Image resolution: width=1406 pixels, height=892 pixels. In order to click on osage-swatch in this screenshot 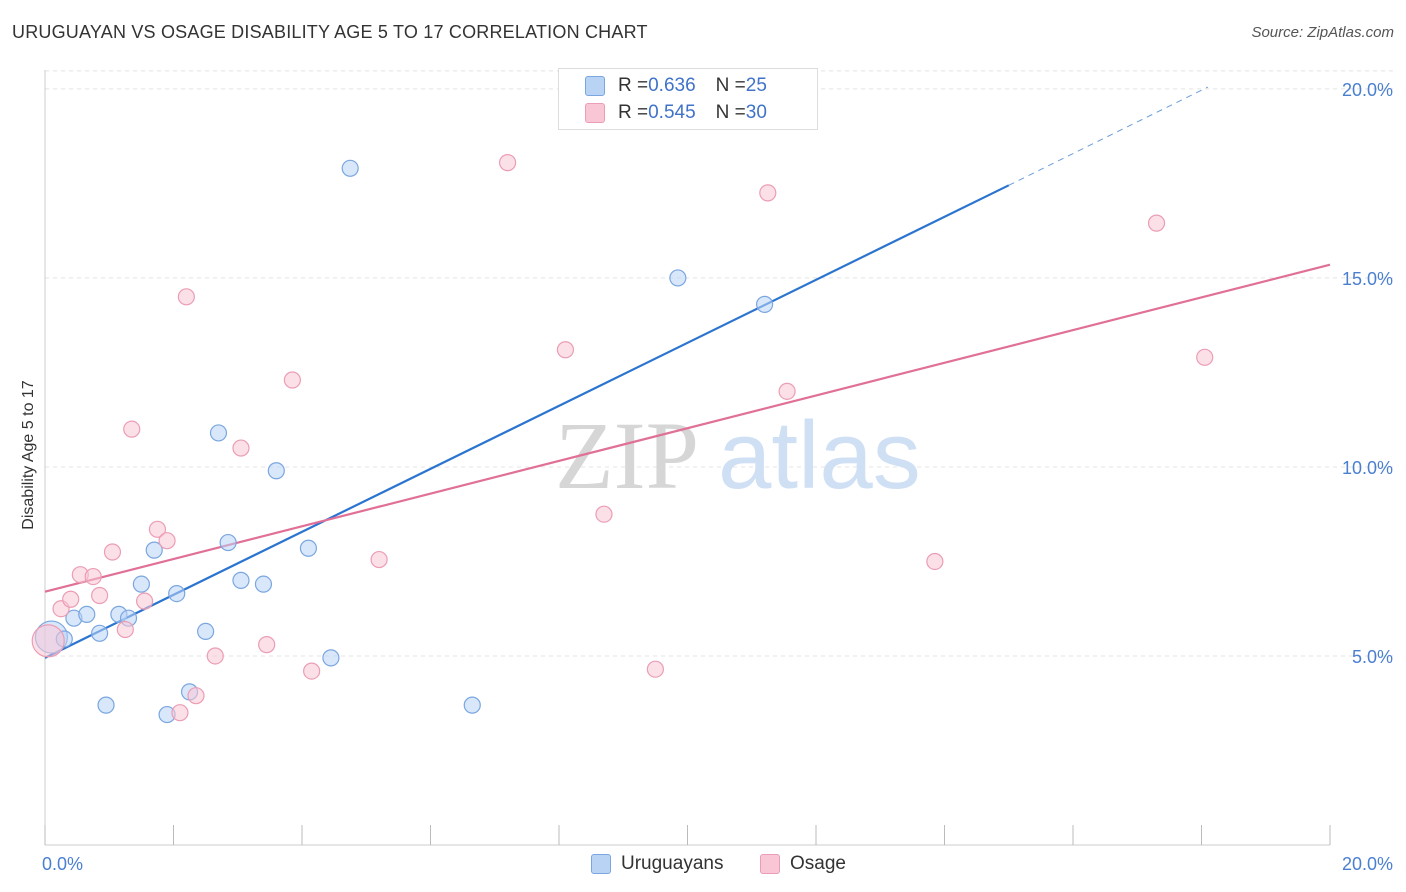, I will do `click(595, 113)`.